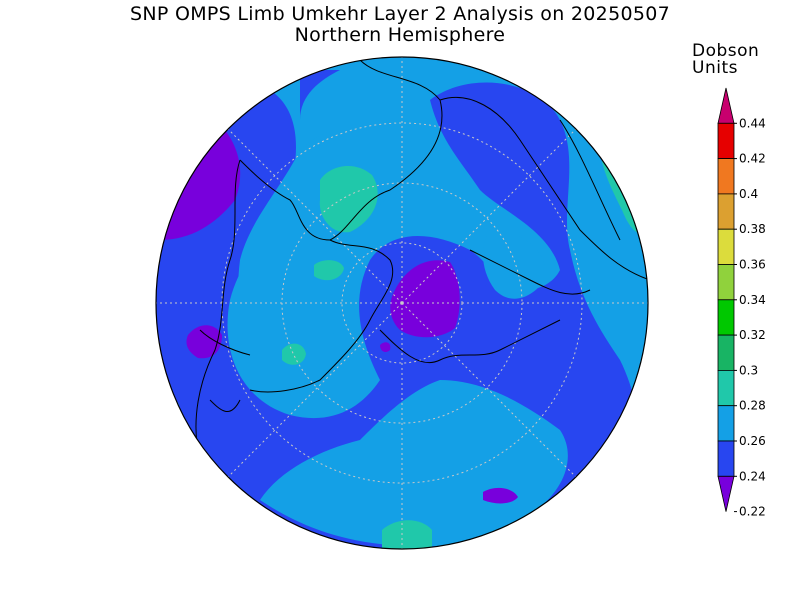 The height and width of the screenshot is (600, 800). Describe the element at coordinates (748, 194) in the screenshot. I see `colorbar-tick-label: 0.4` at that location.